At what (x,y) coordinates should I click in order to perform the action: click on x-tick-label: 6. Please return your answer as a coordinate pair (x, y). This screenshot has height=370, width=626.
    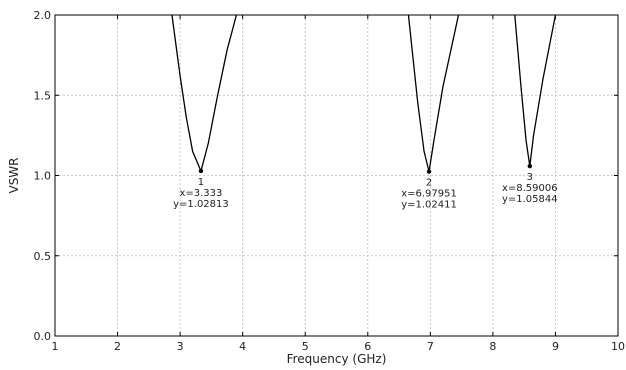
    Looking at the image, I should click on (367, 346).